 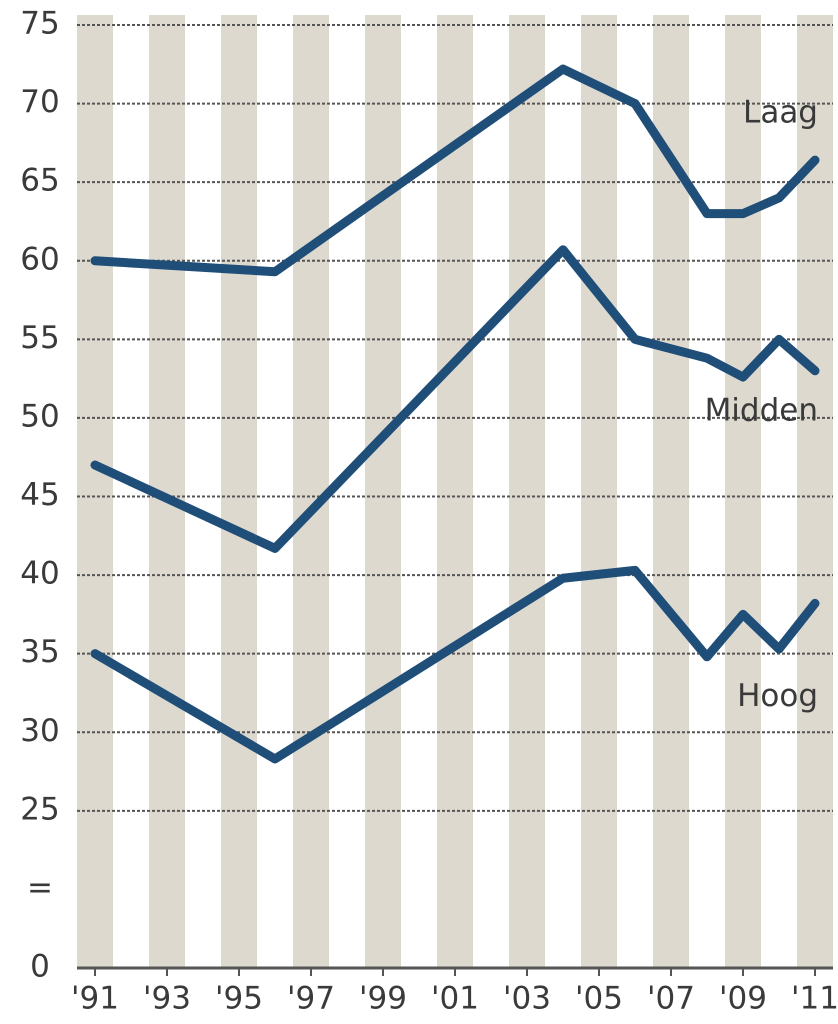 What do you see at coordinates (39, 24) in the screenshot?
I see `y-tick-label: 75` at bounding box center [39, 24].